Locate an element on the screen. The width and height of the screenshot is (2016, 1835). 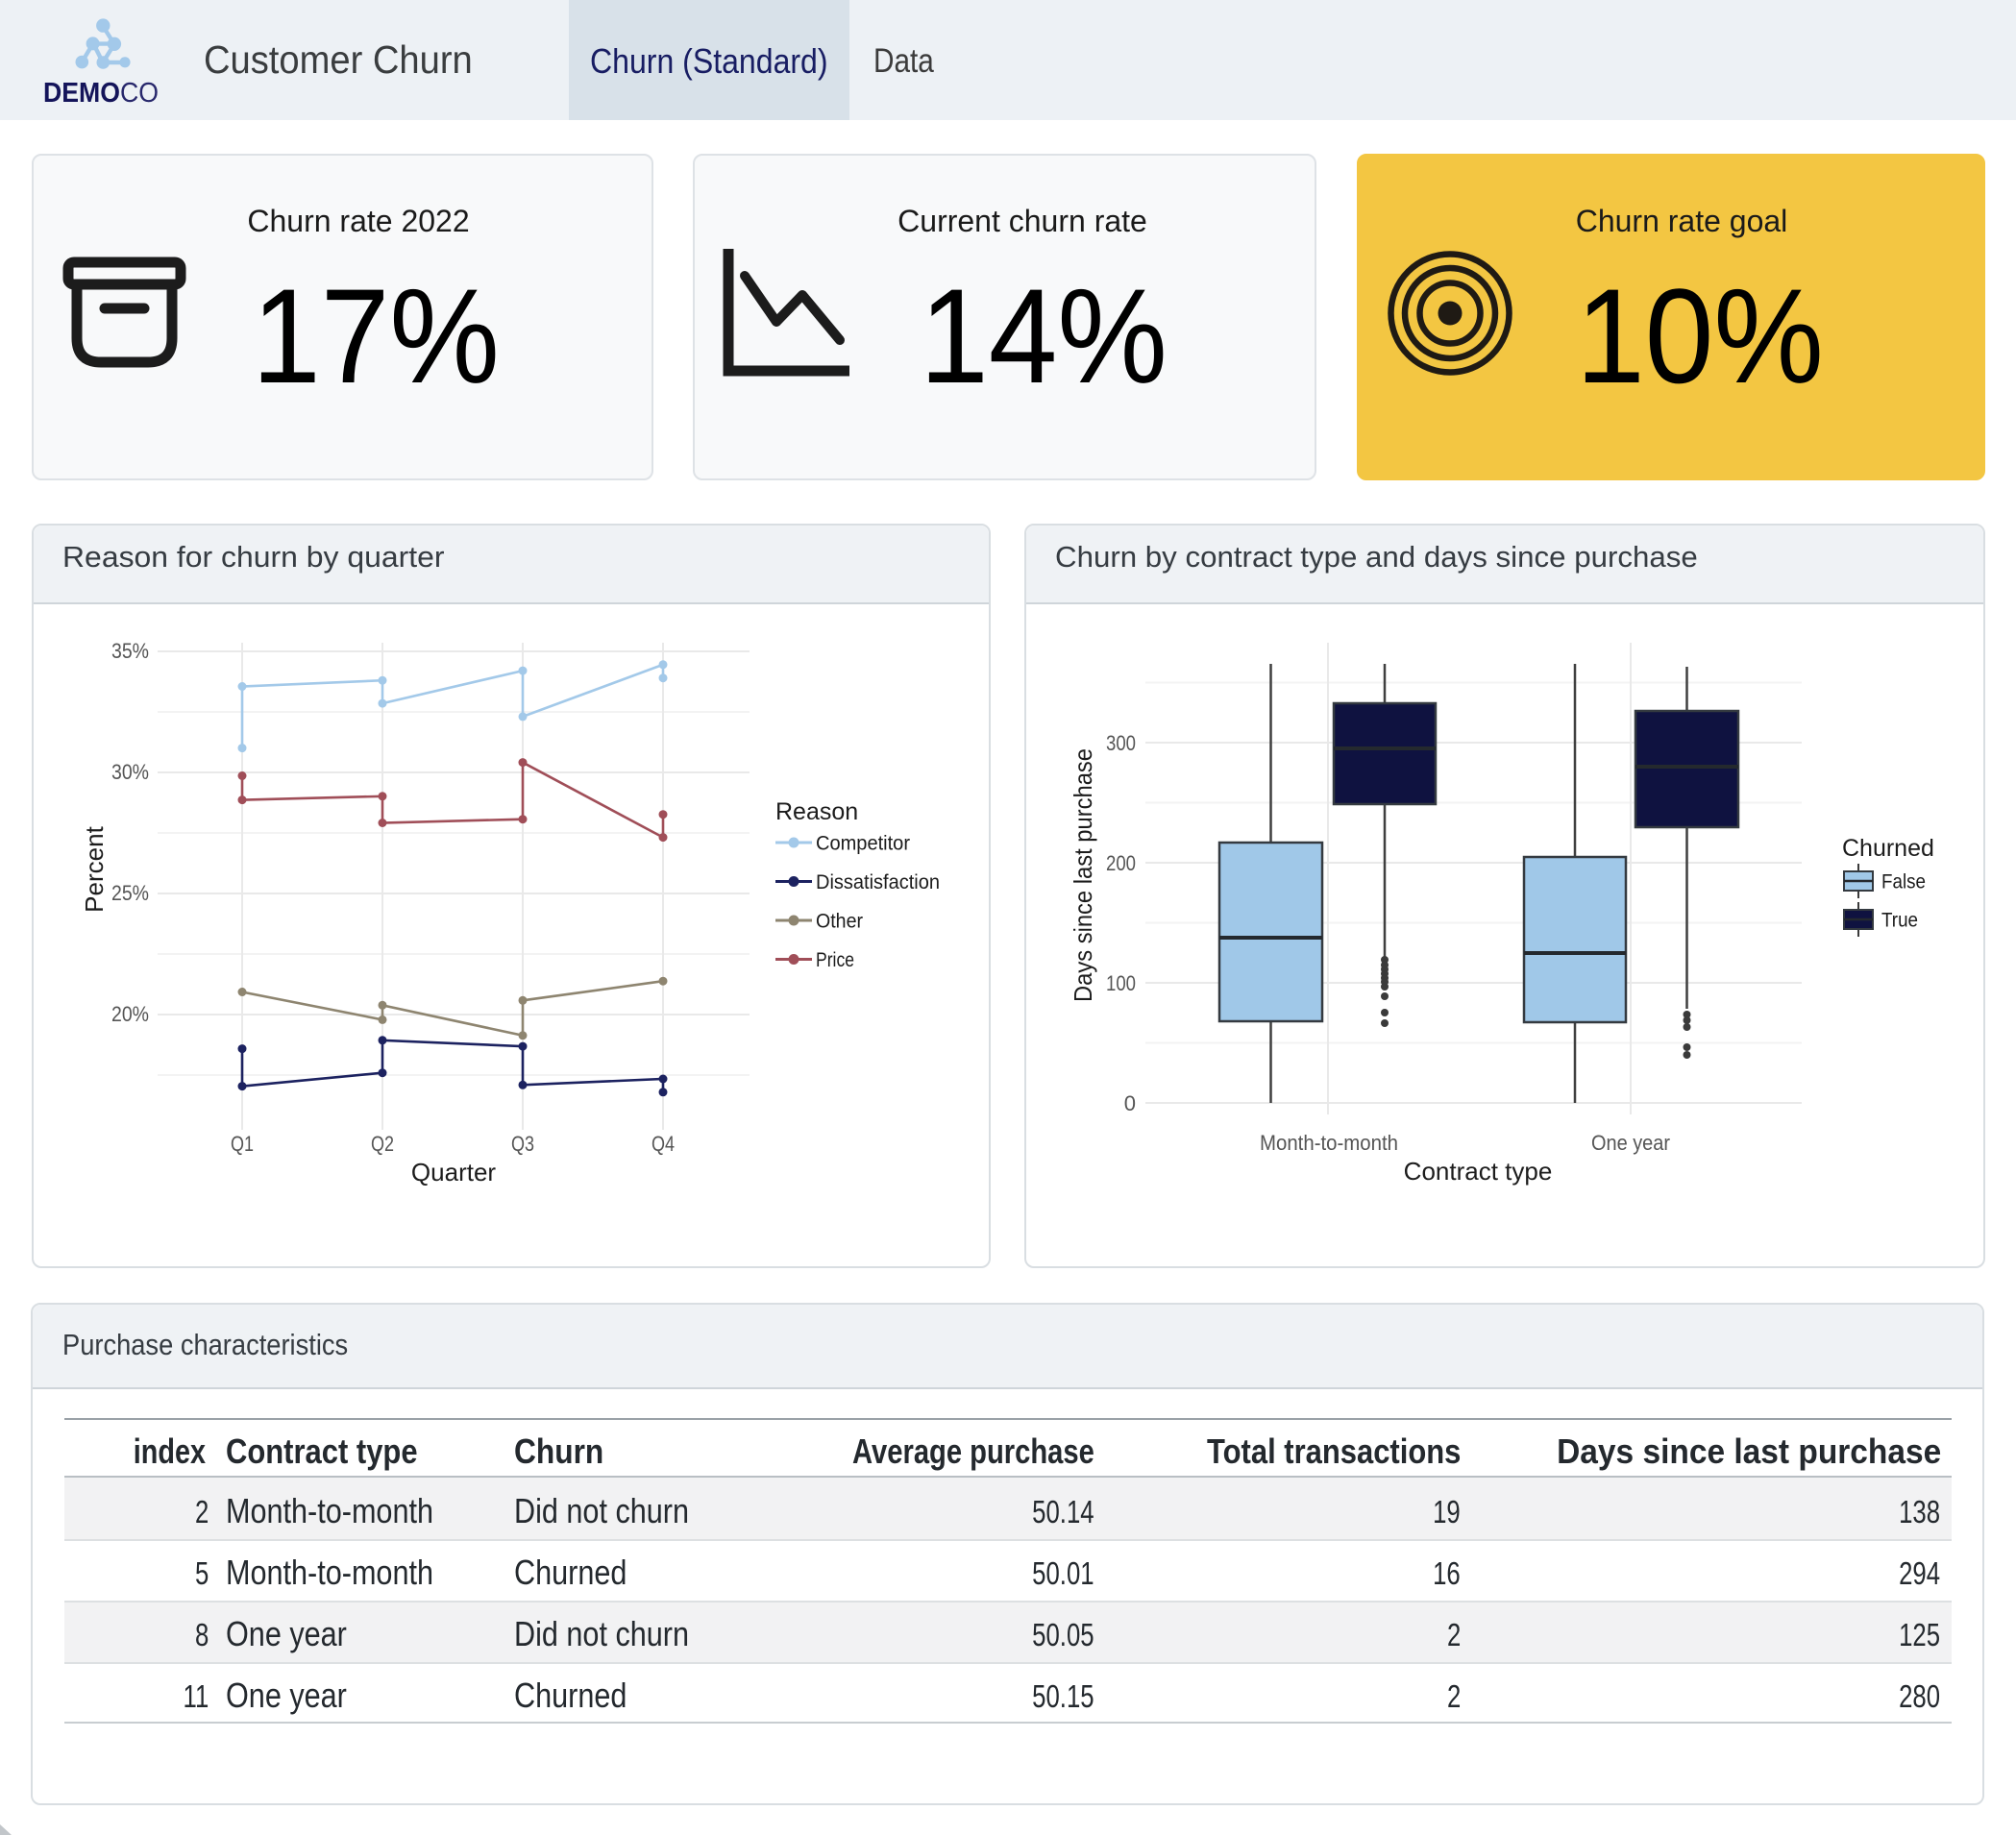
svg-text: True is located at coordinates (1899, 921).